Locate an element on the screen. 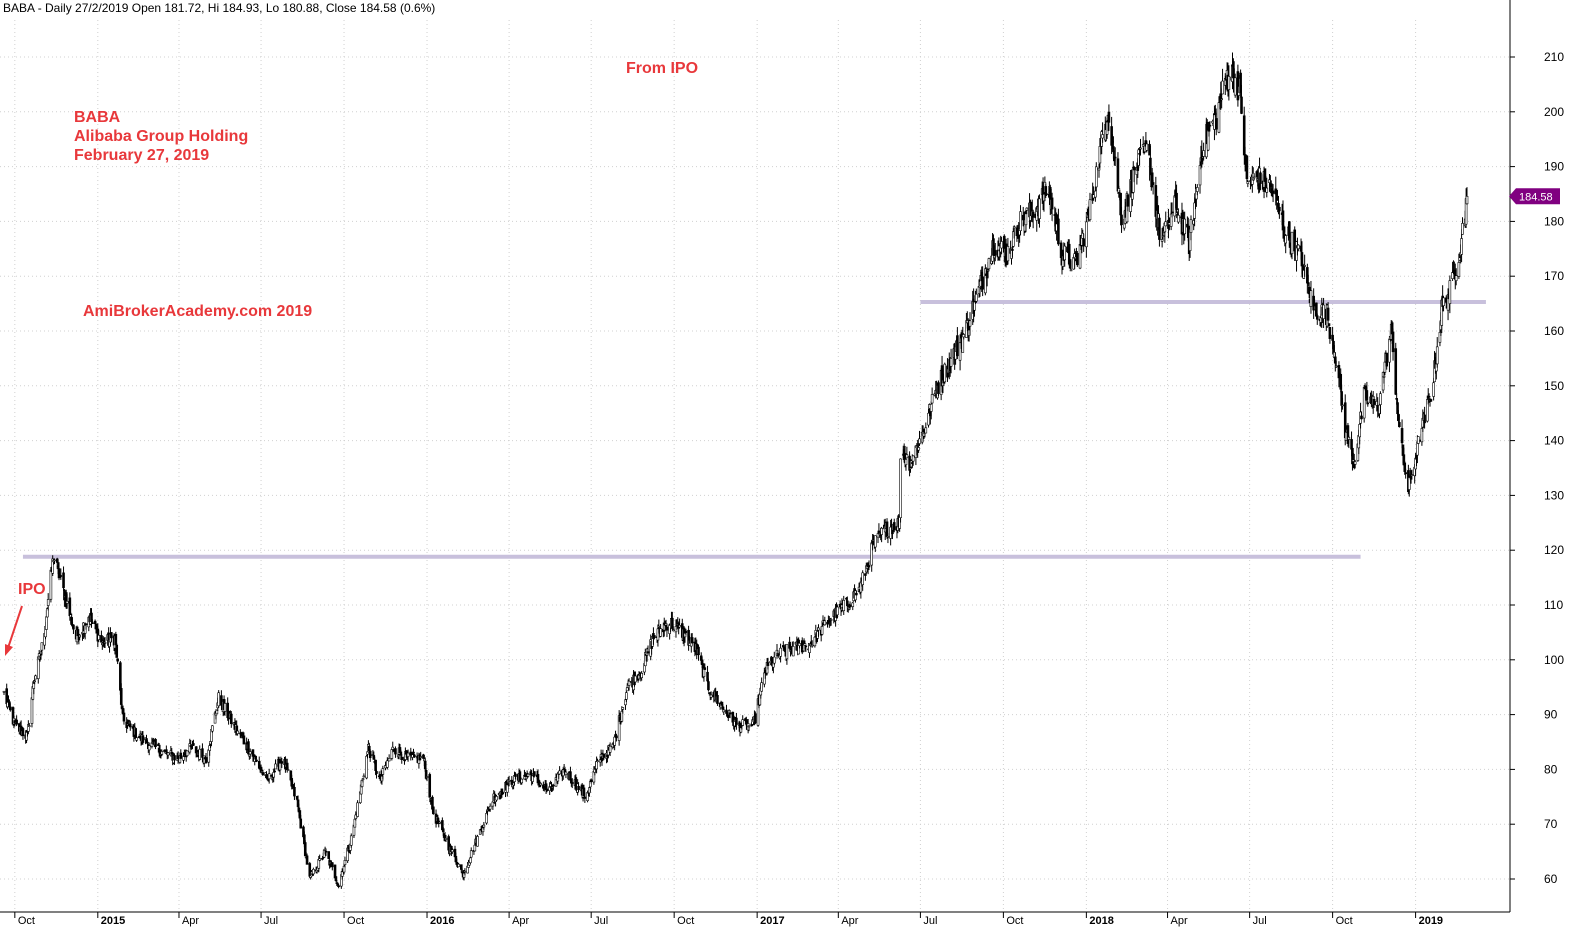  x-tick-label: 2015 is located at coordinates (113, 921).